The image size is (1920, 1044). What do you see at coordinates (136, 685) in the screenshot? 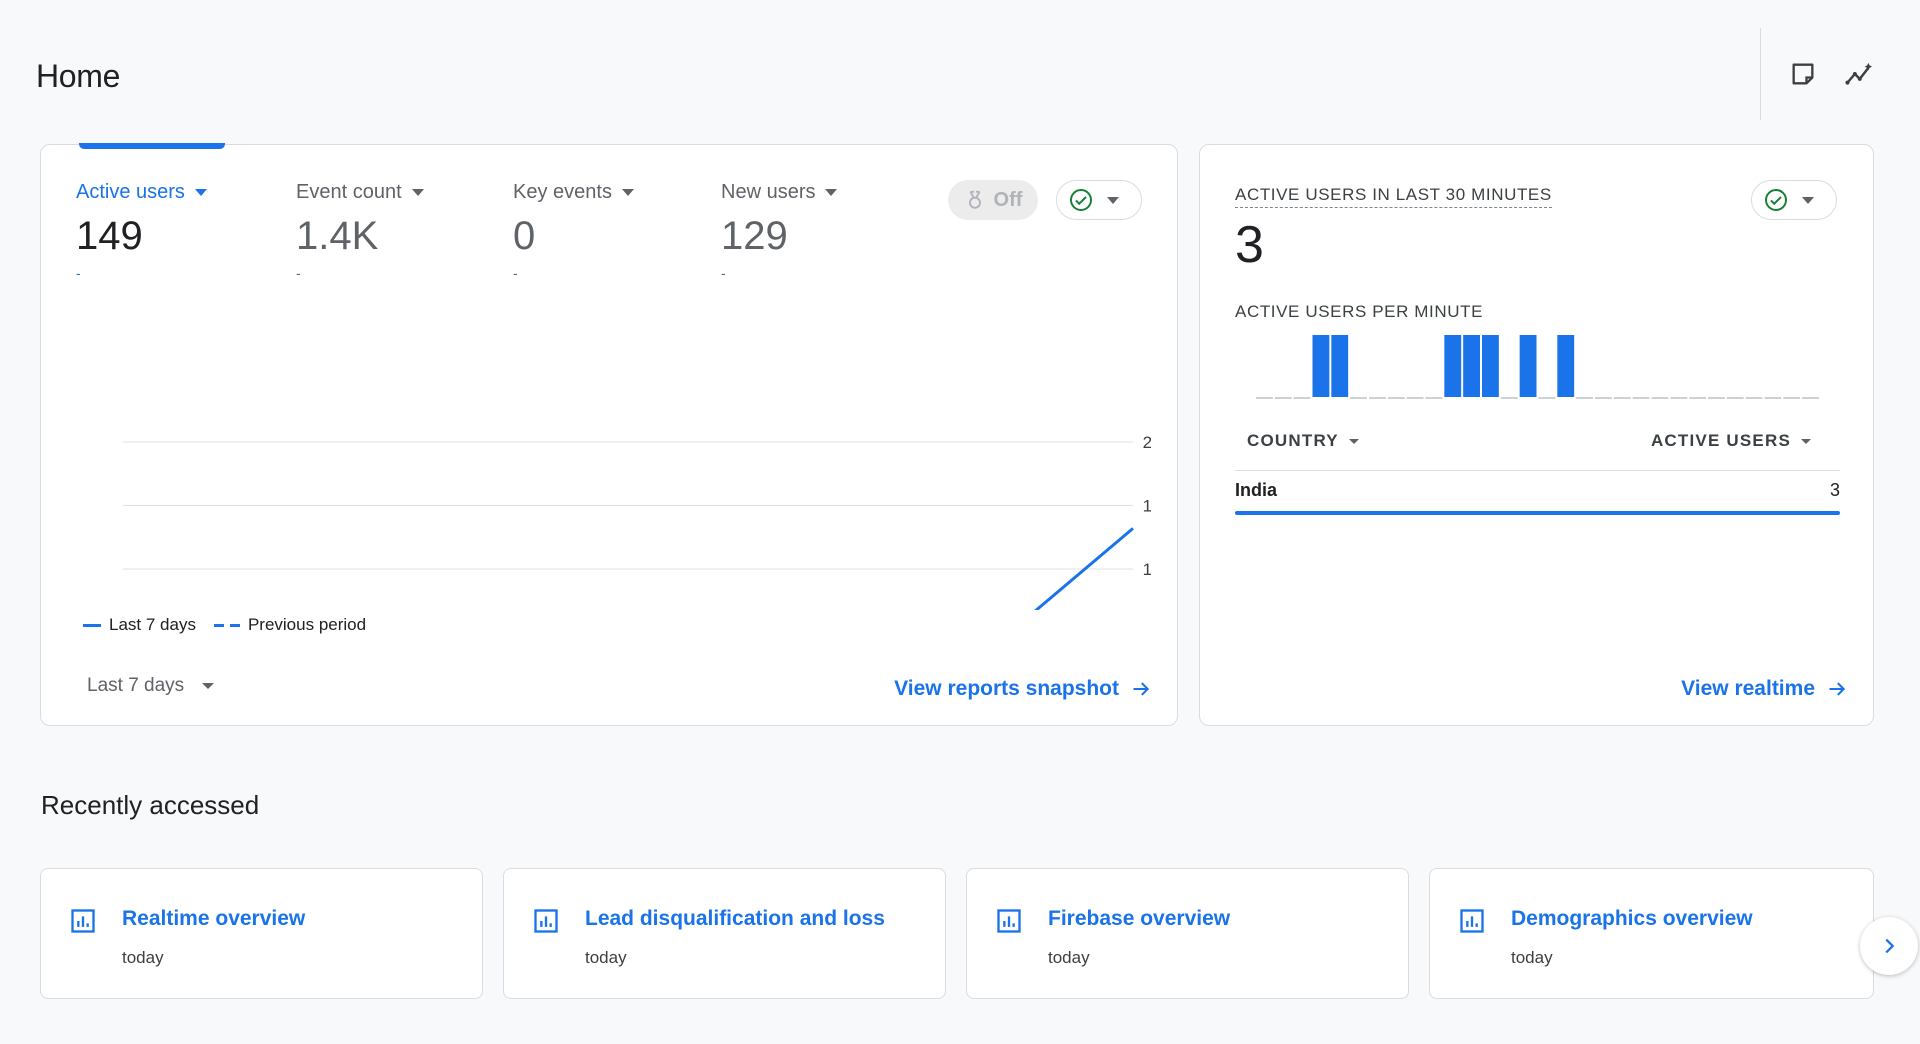
I see `date-range-label: Last 7 days` at bounding box center [136, 685].